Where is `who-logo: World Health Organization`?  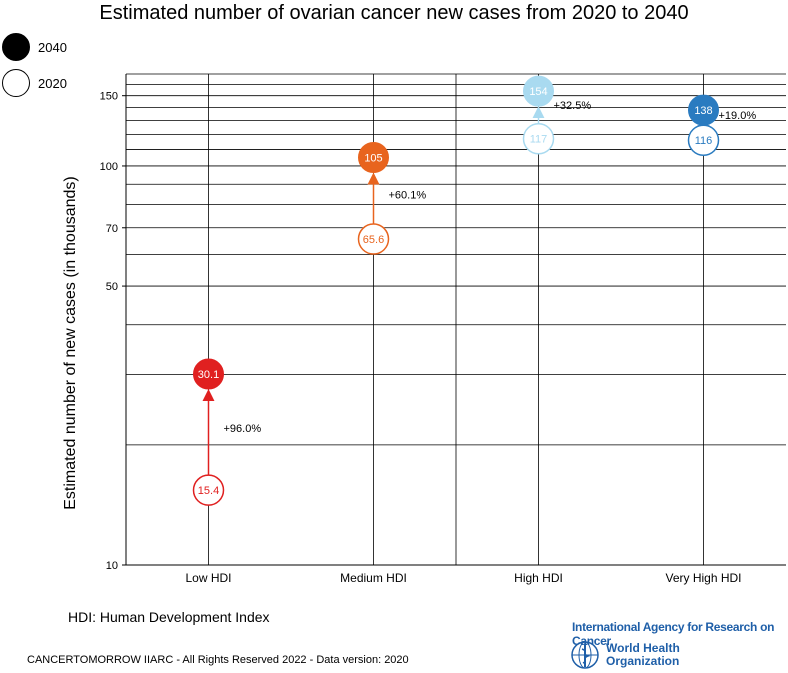 who-logo: World Health Organization is located at coordinates (625, 655).